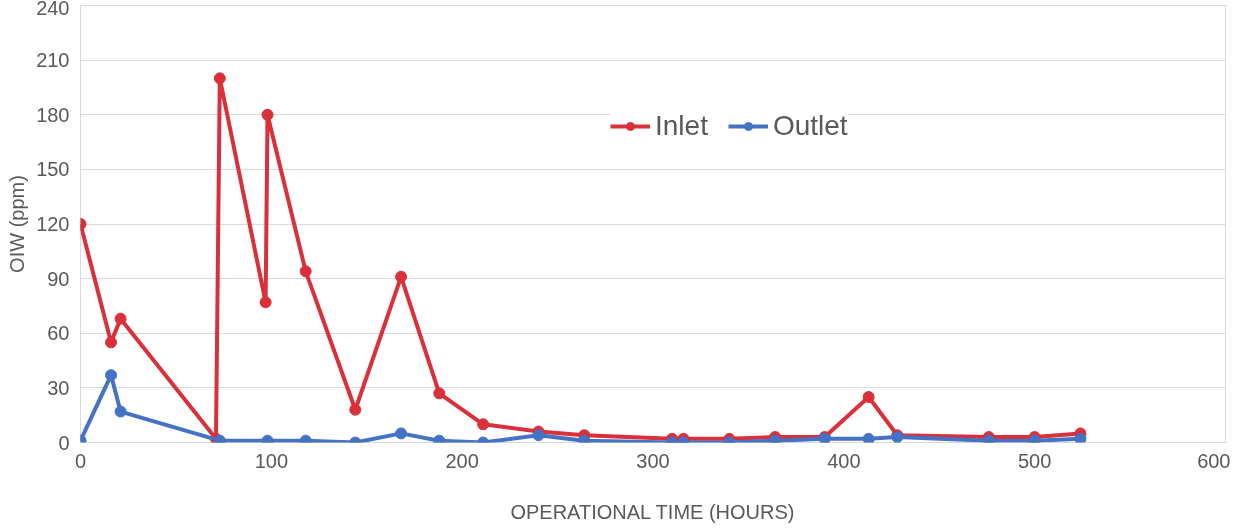 Image resolution: width=1235 pixels, height=530 pixels. I want to click on y-tick-label: 210, so click(53, 60).